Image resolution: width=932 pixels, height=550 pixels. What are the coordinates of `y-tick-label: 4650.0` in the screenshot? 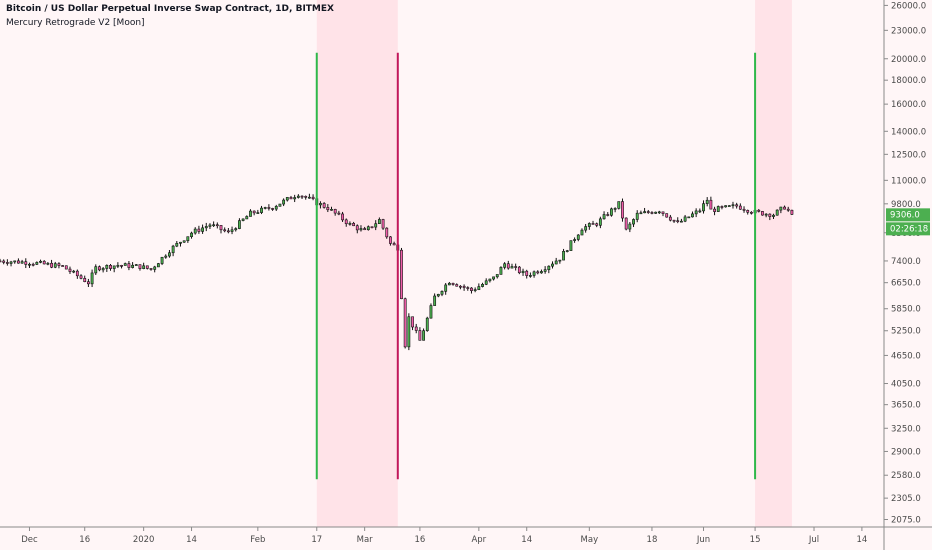 It's located at (906, 356).